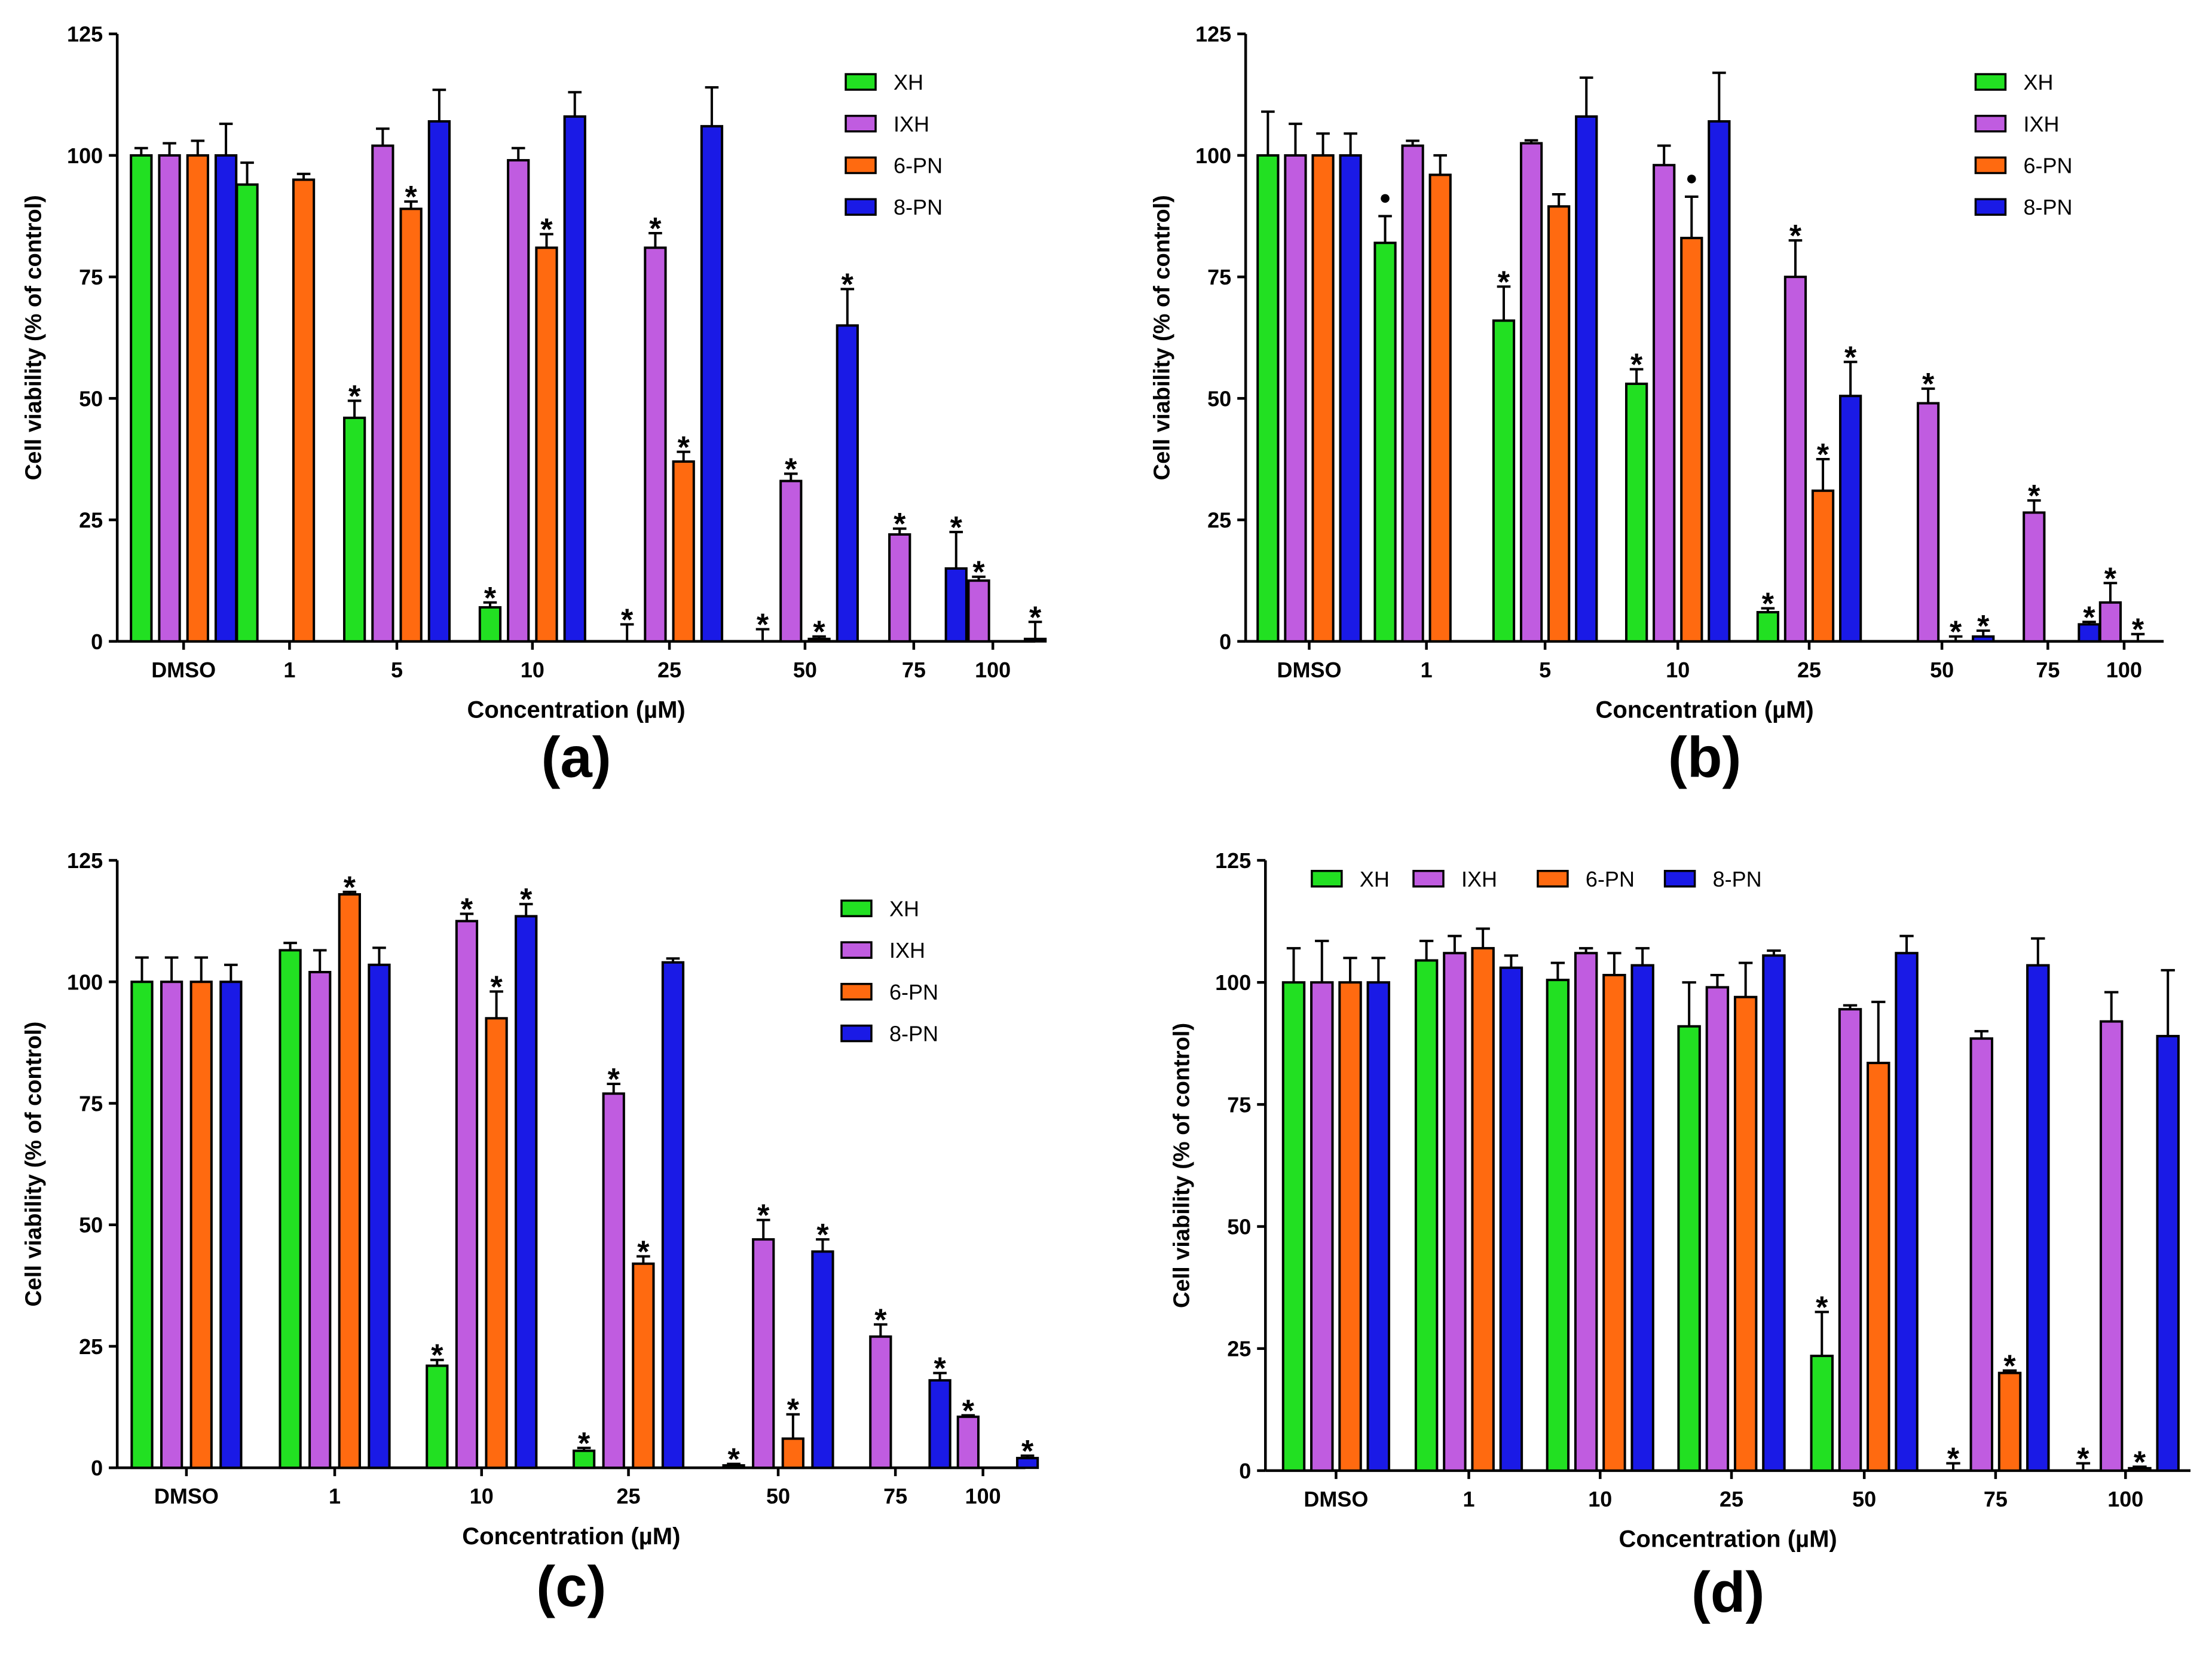  What do you see at coordinates (1536, 879) in the screenshot?
I see `legend: XH IXH 6-PN 8-PN` at bounding box center [1536, 879].